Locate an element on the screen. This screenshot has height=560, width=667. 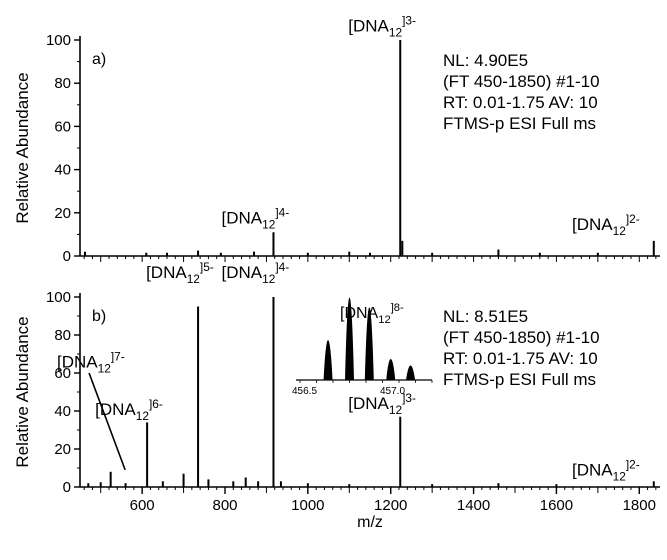
peak-label: [DNA12]6- is located at coordinates (129, 410).